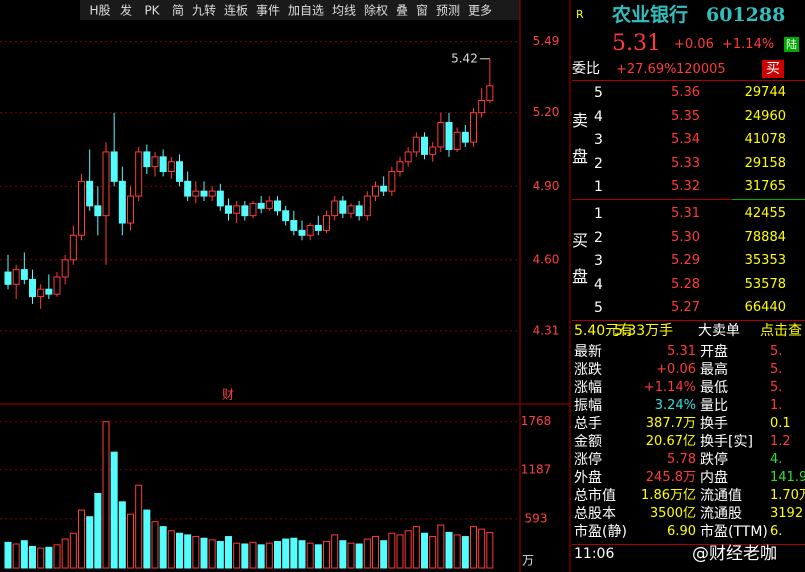 This screenshot has width=805, height=572. I want to click on stat-value: 1.70万, so click(787, 495).